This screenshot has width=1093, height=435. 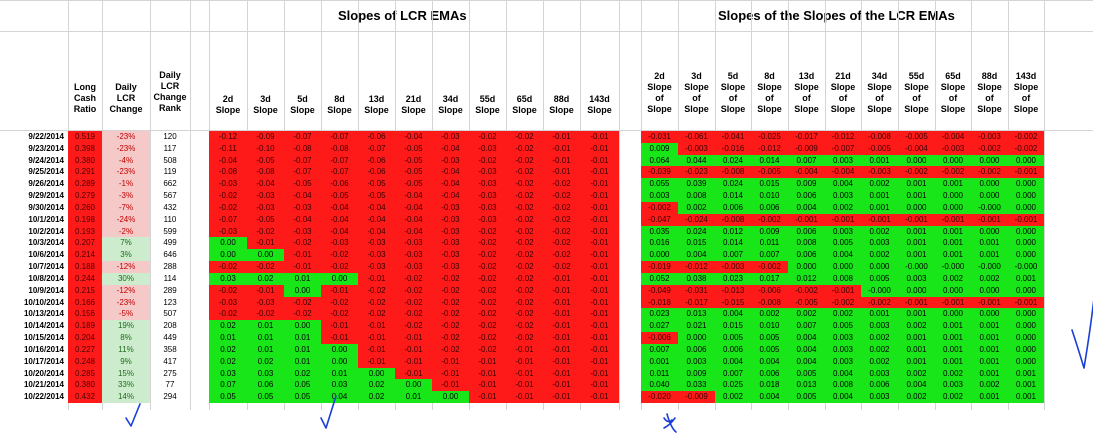 What do you see at coordinates (170, 231) in the screenshot?
I see `rank-cell: 599` at bounding box center [170, 231].